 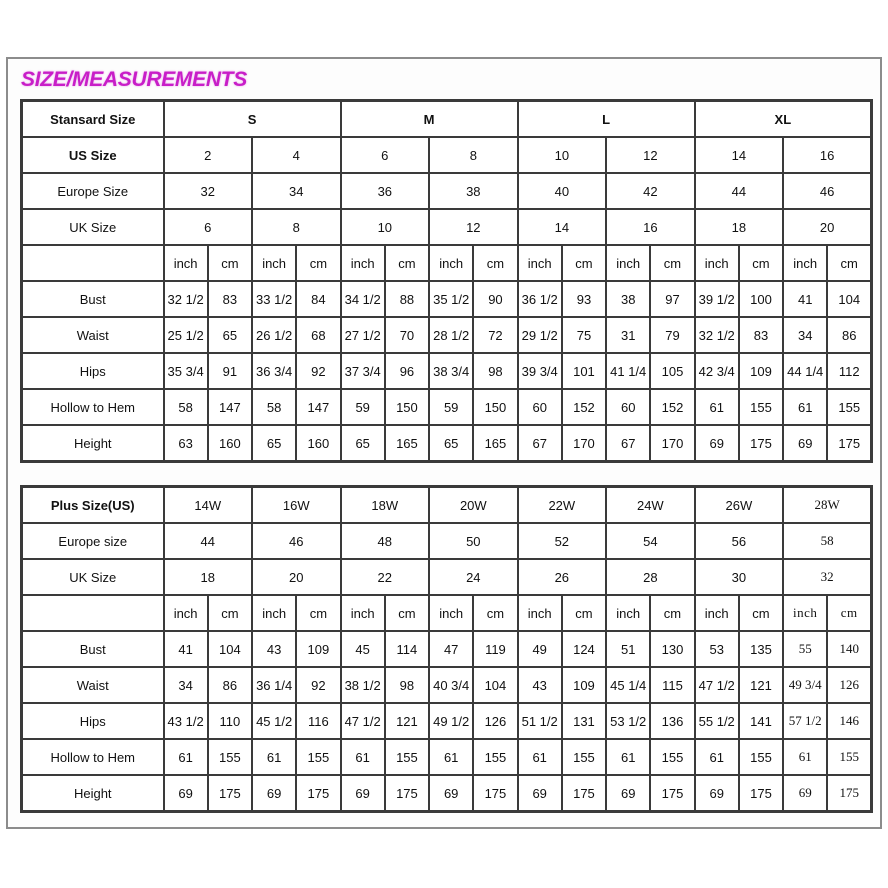 What do you see at coordinates (207, 155) in the screenshot?
I see `size-value: 2` at bounding box center [207, 155].